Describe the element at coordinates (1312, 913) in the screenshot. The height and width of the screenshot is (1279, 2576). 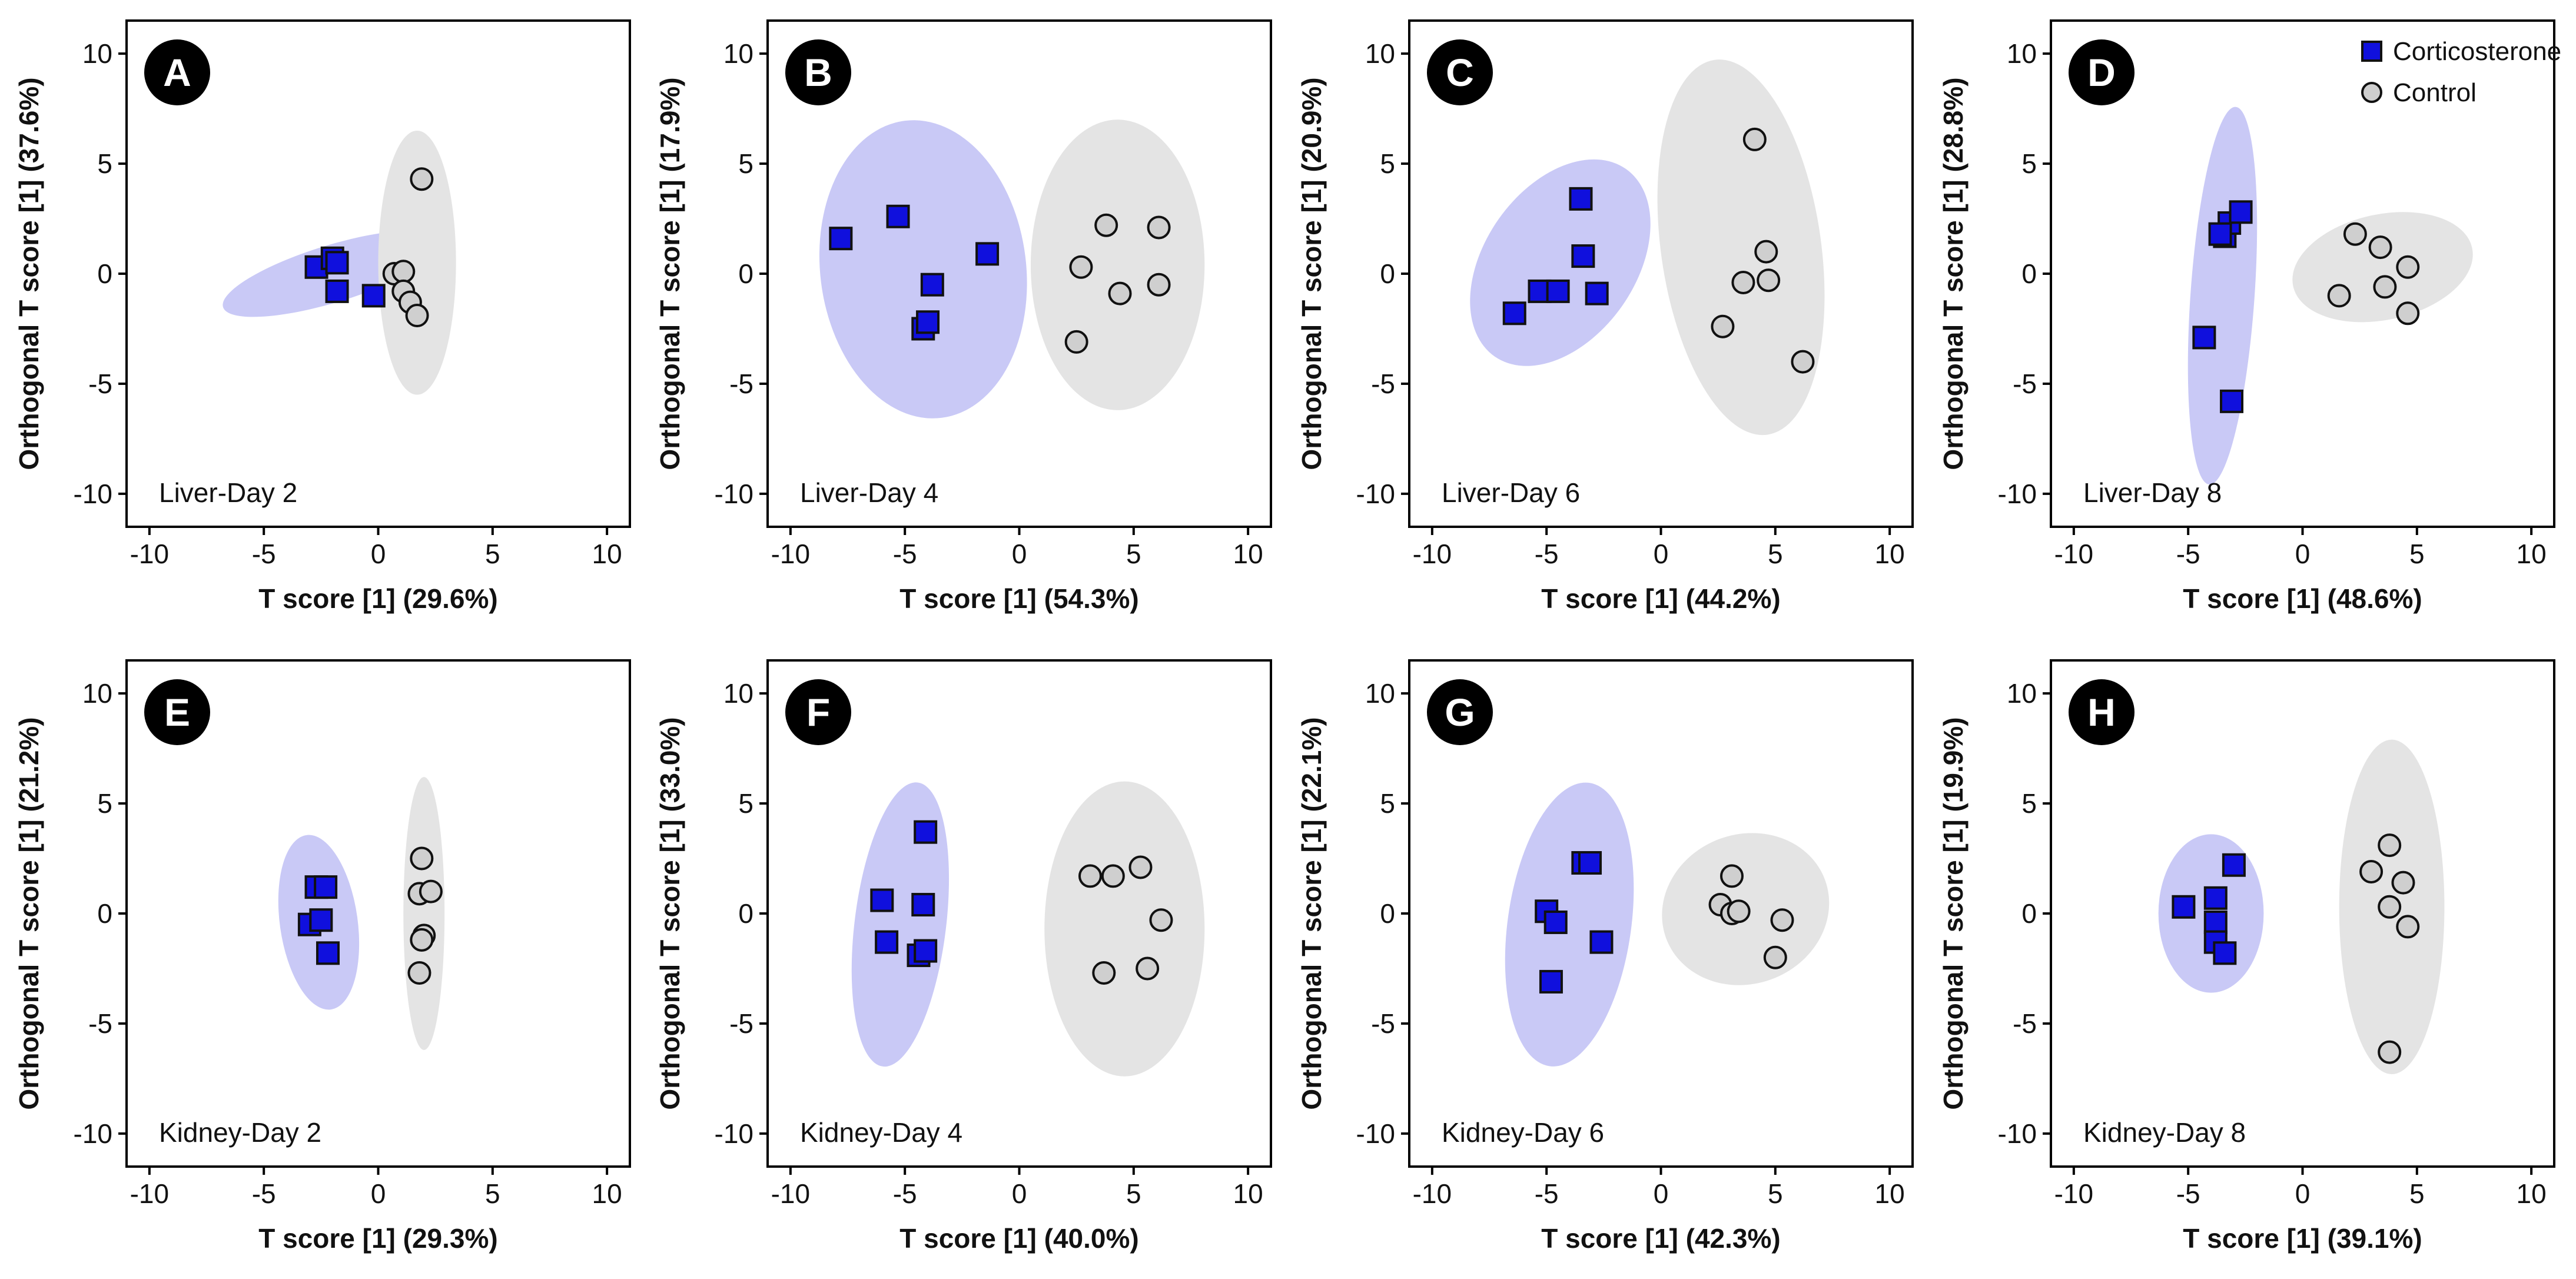
I see `y-axis-title: Orthogonal T score [1] (22.1%)` at that location.